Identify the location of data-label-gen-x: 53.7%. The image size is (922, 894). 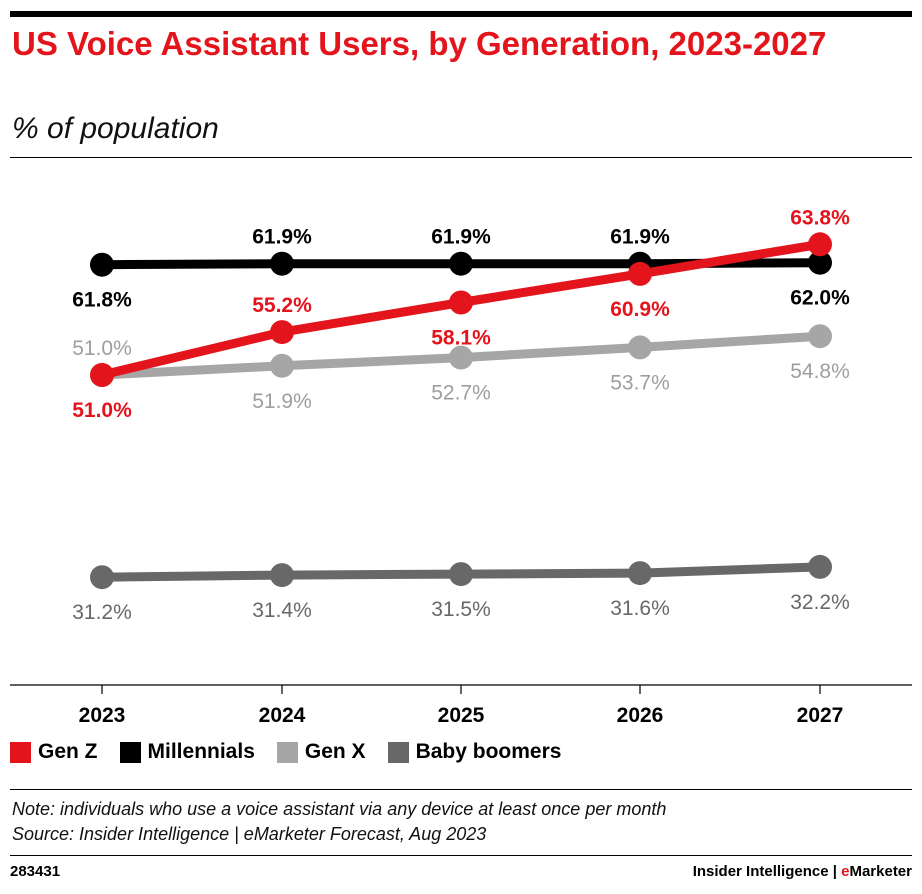
(640, 382).